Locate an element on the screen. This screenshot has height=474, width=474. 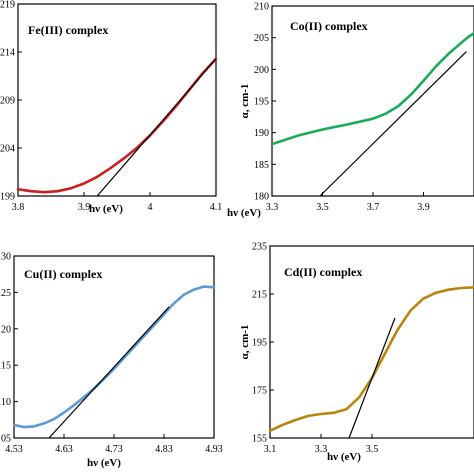
panel-2-ytick-label: 200 is located at coordinates (261, 70).